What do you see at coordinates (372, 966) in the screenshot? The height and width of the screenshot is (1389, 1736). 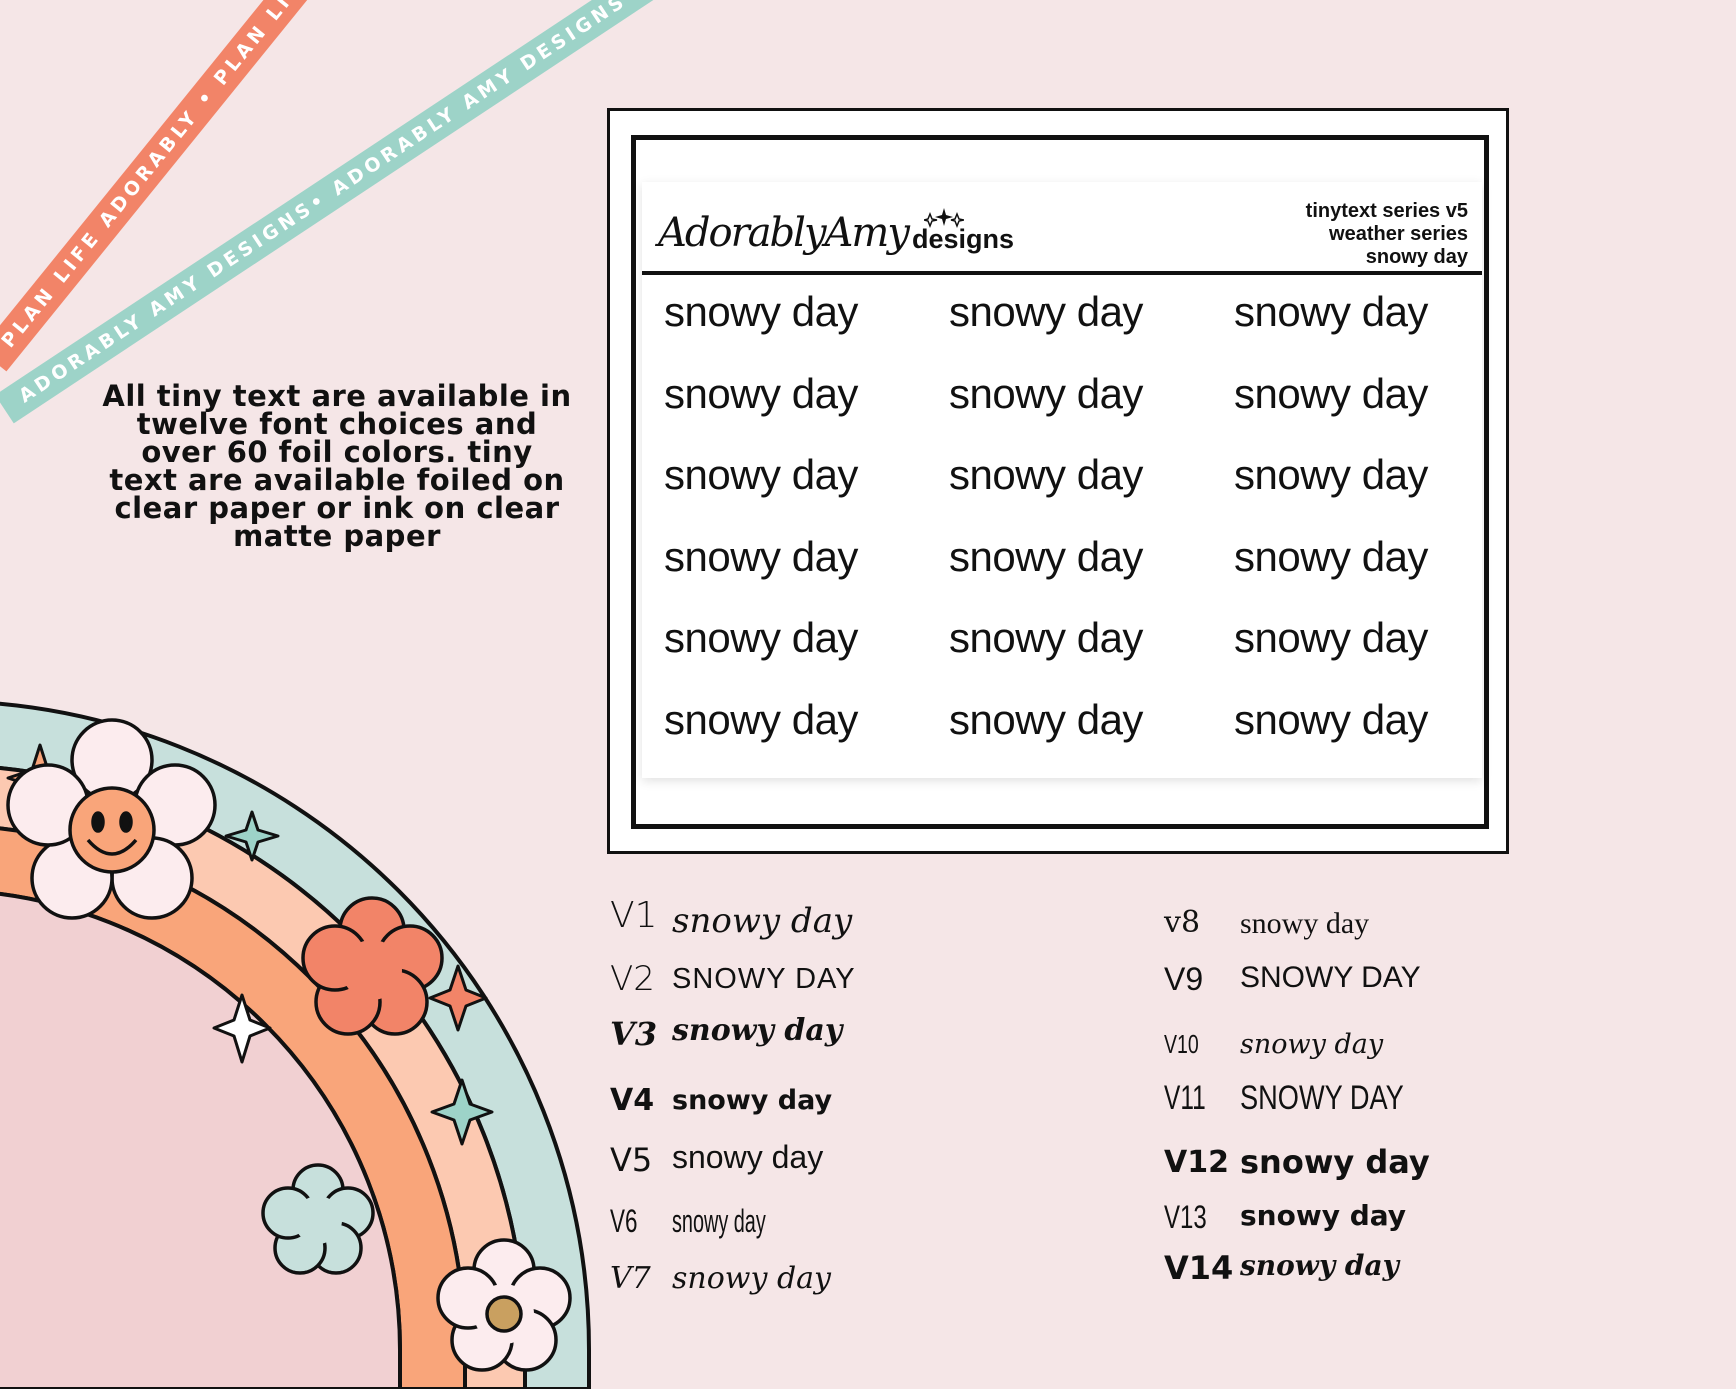 I see `coral-flower-icon` at bounding box center [372, 966].